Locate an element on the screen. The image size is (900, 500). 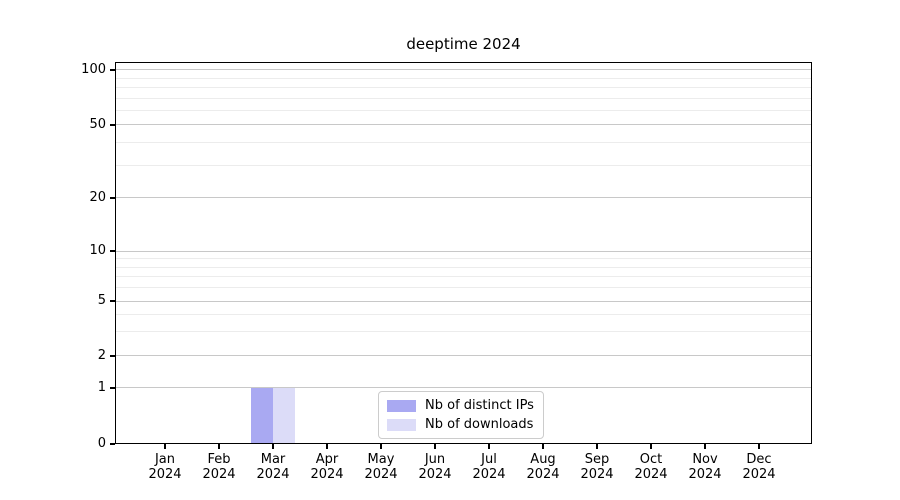
x-tick-label: Feb 2024 is located at coordinates (219, 467).